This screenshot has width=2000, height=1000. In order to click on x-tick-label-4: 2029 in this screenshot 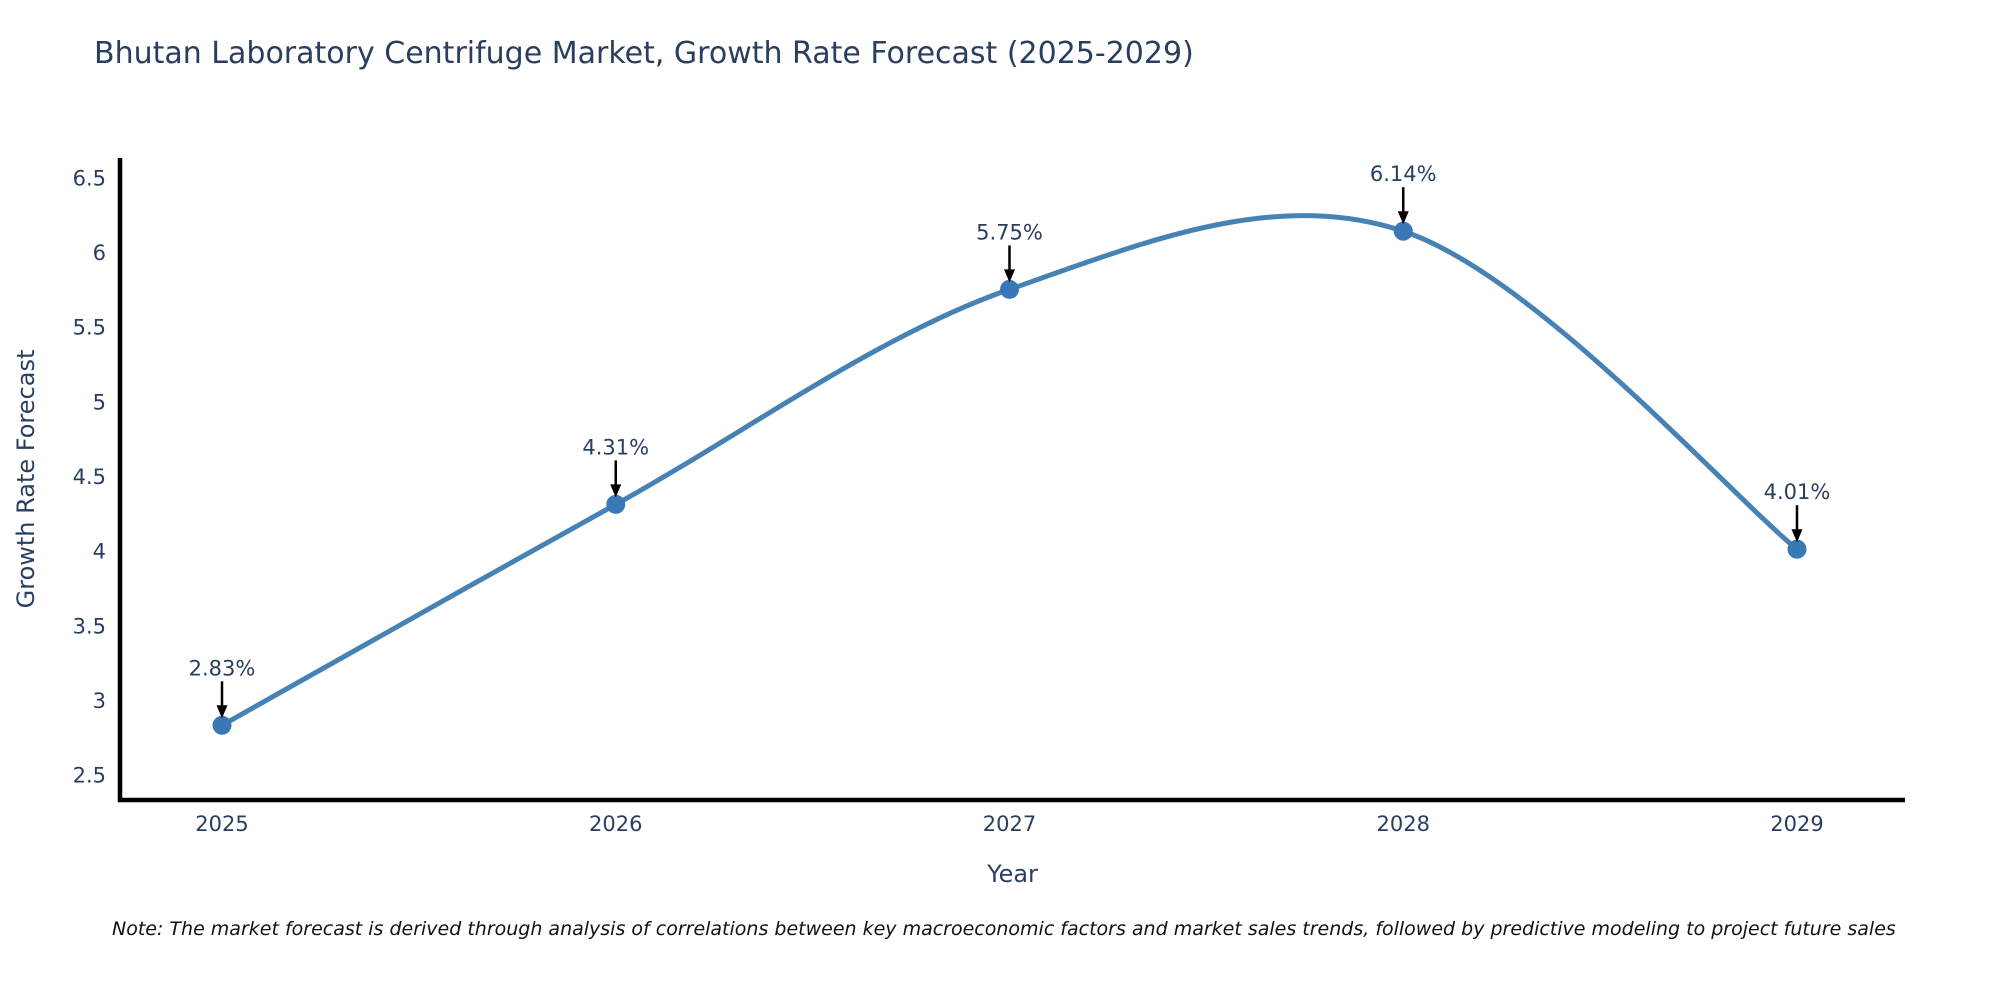, I will do `click(1796, 824)`.